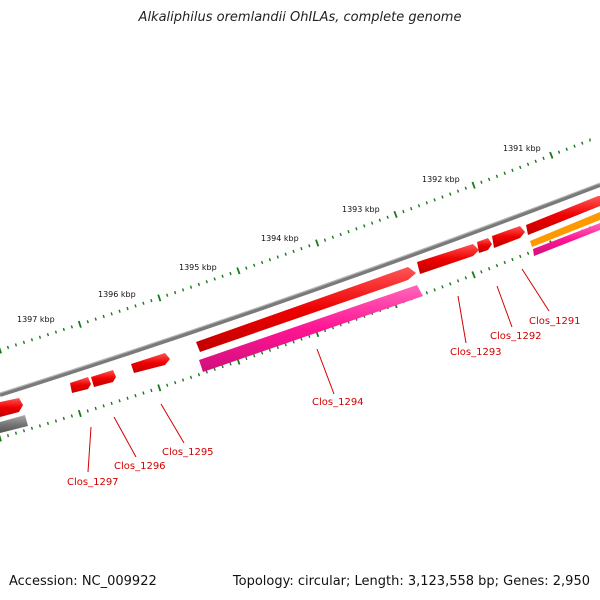  Describe the element at coordinates (484, 245) in the screenshot. I see `gene-clos-1292b` at that location.